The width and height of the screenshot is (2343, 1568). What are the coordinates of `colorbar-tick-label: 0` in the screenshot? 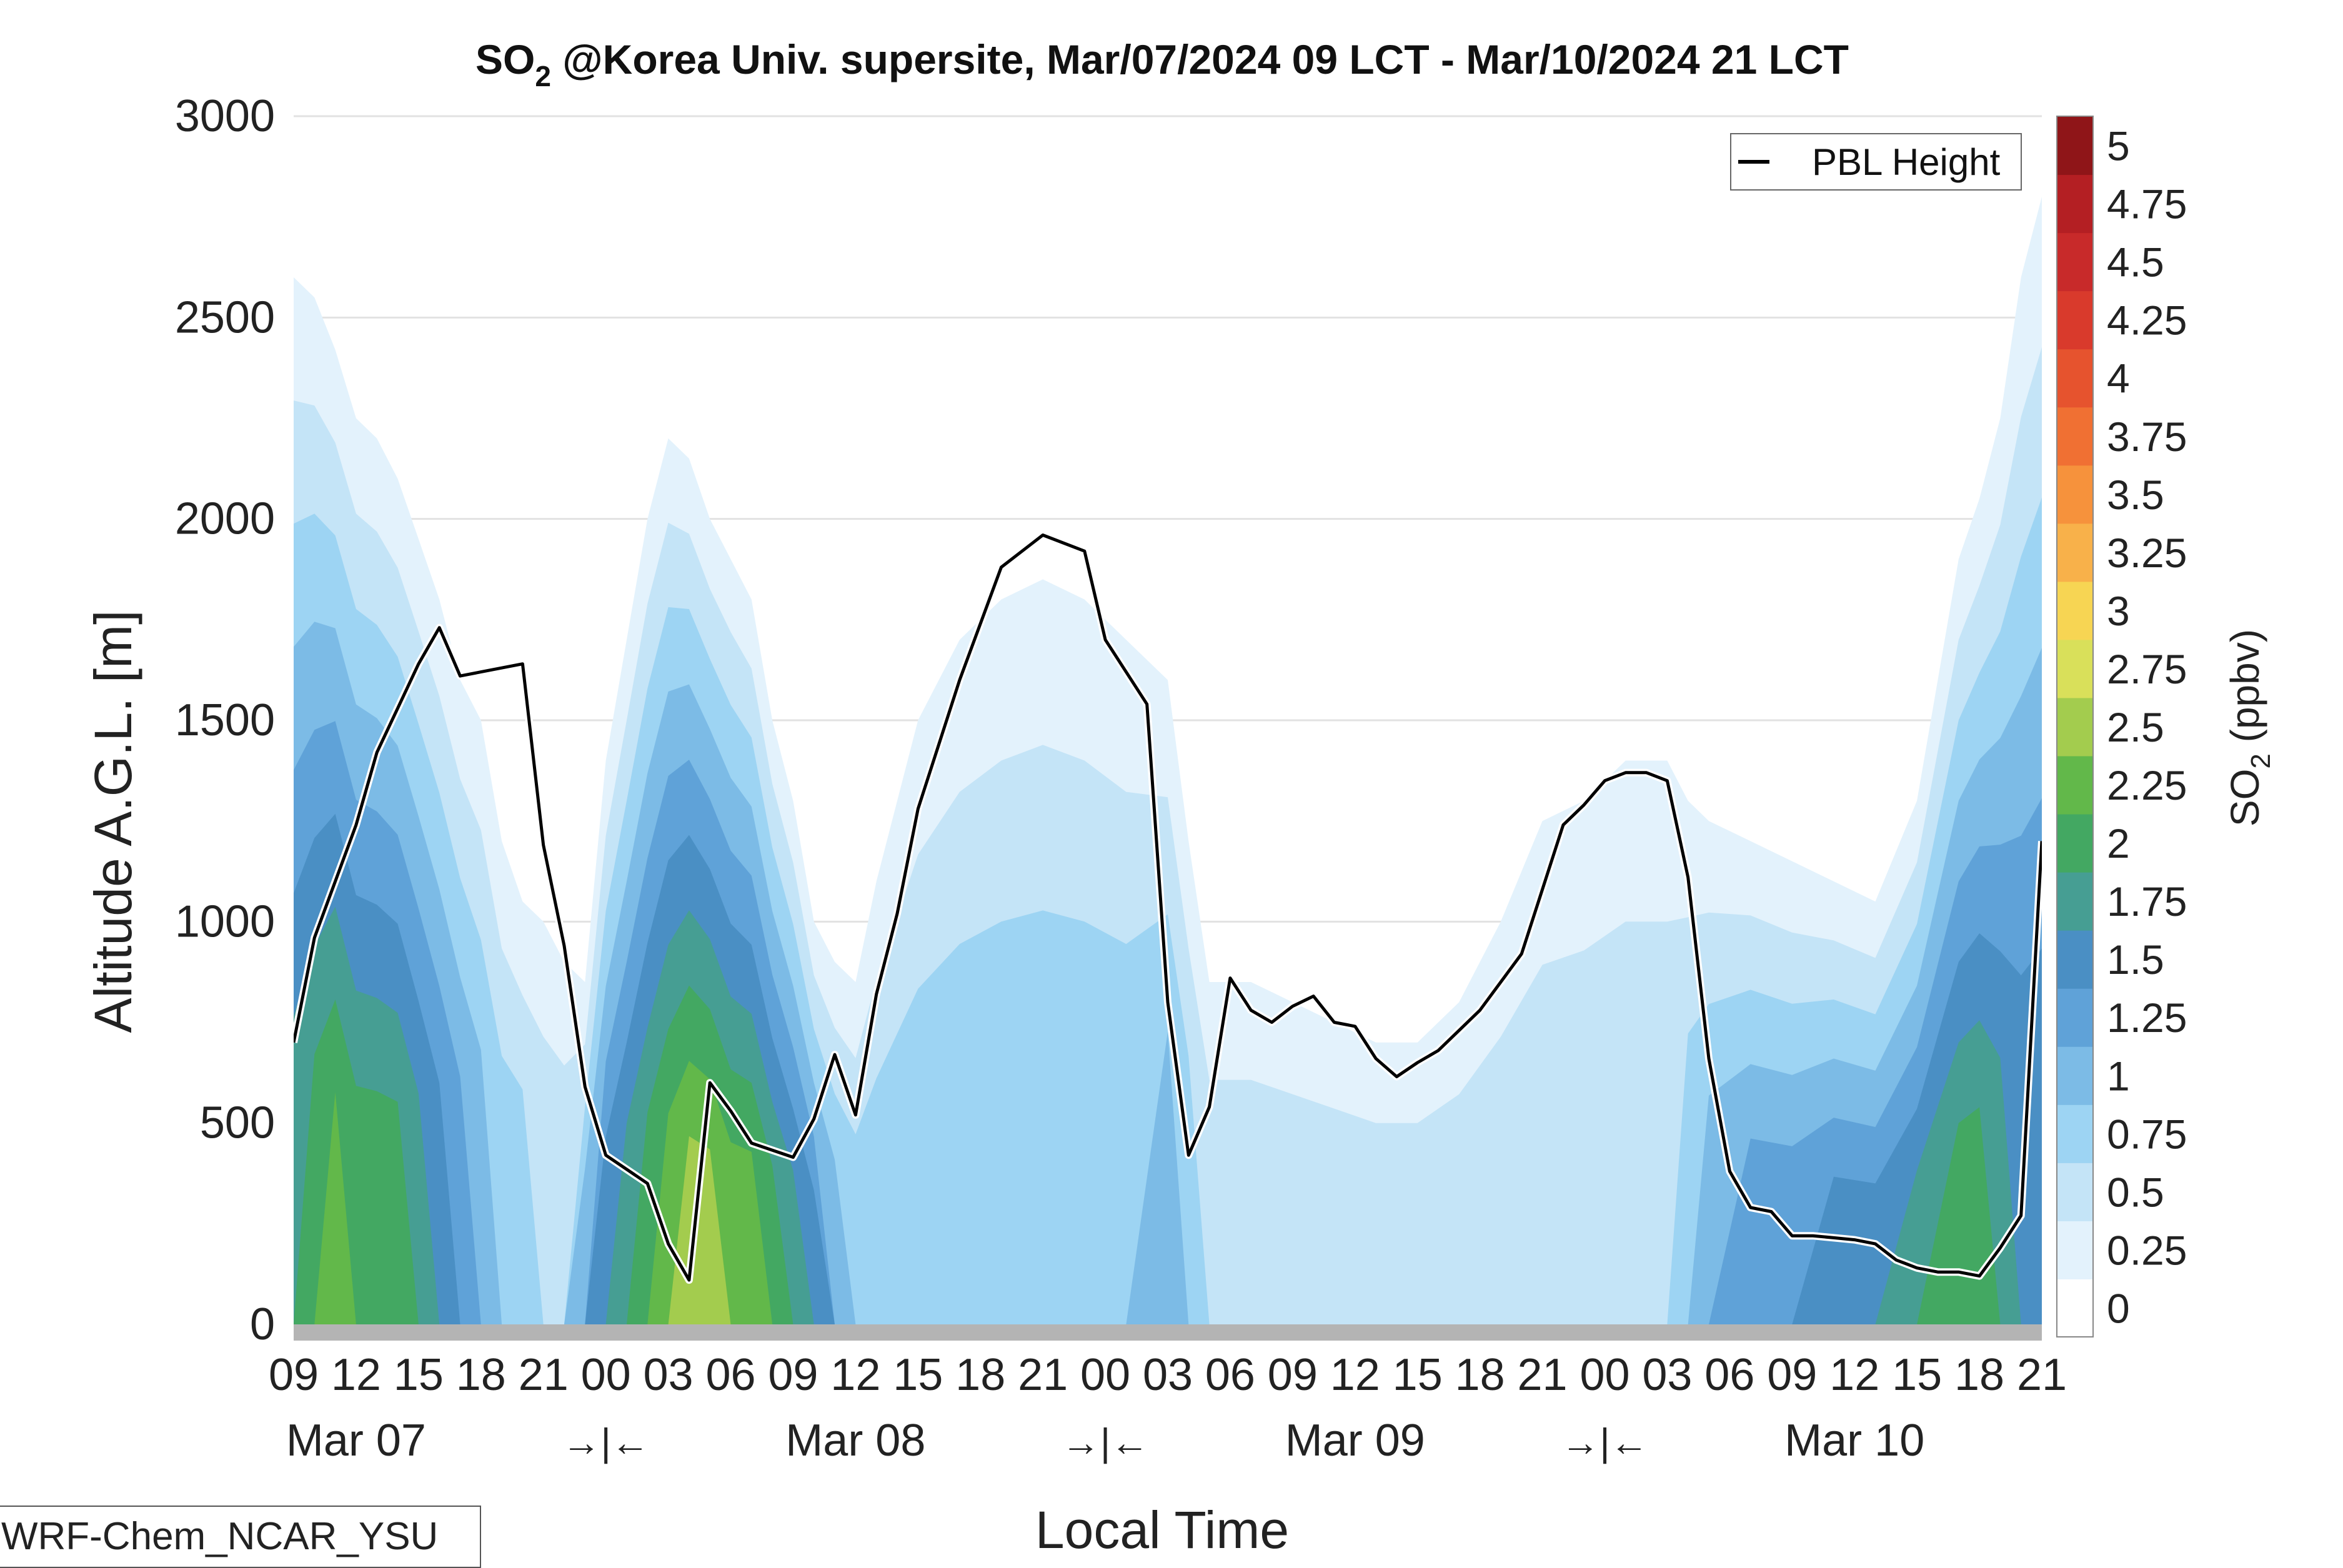 It's located at (2118, 1308).